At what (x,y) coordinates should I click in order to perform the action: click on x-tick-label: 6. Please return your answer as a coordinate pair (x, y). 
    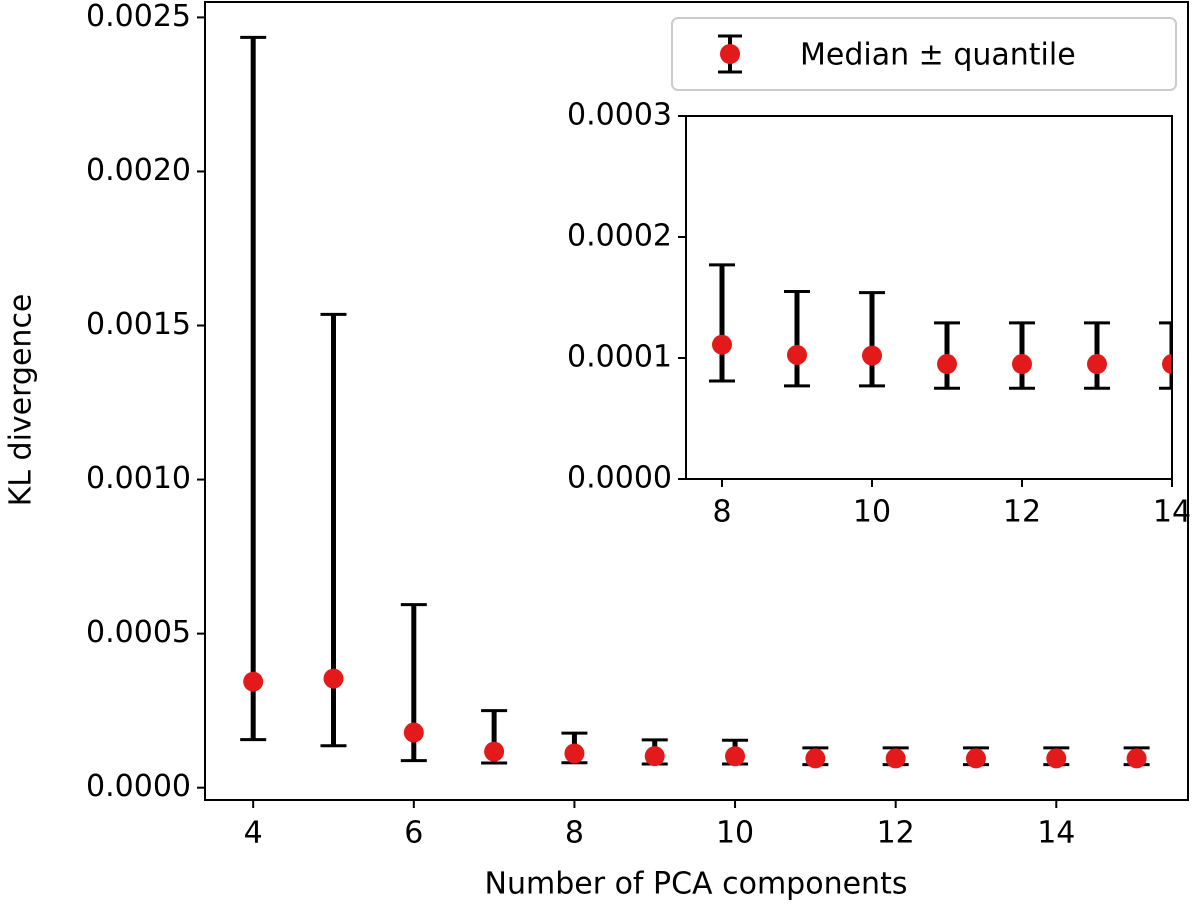
    Looking at the image, I should click on (413, 833).